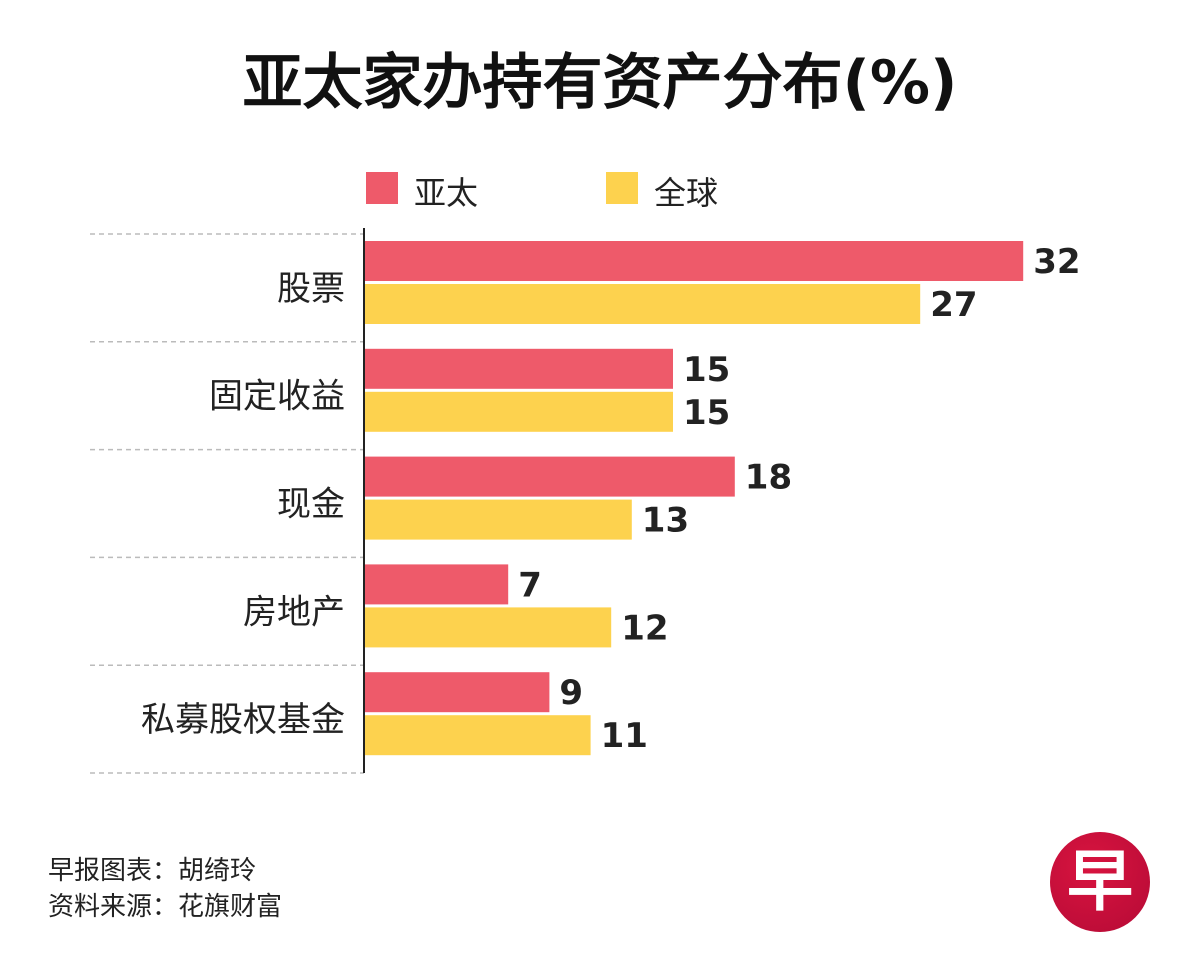 The width and height of the screenshot is (1200, 976). I want to click on data-label: 13, so click(665, 521).